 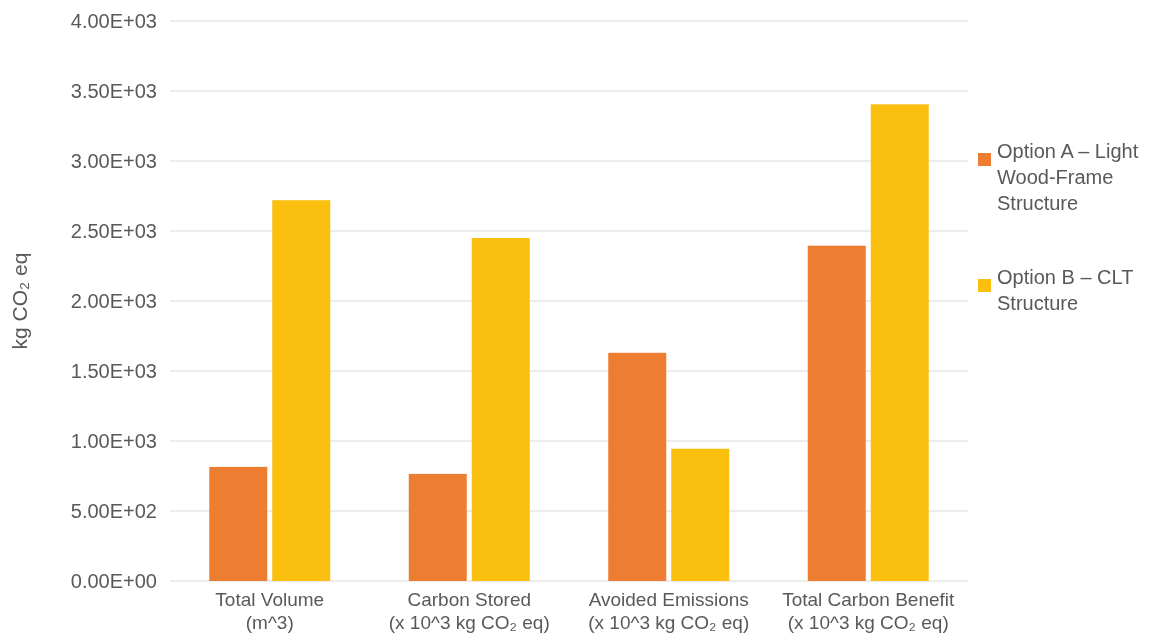 I want to click on x-tick-label: Carbon Stored (x 10^3 kg CO₂ eq), so click(x=469, y=611).